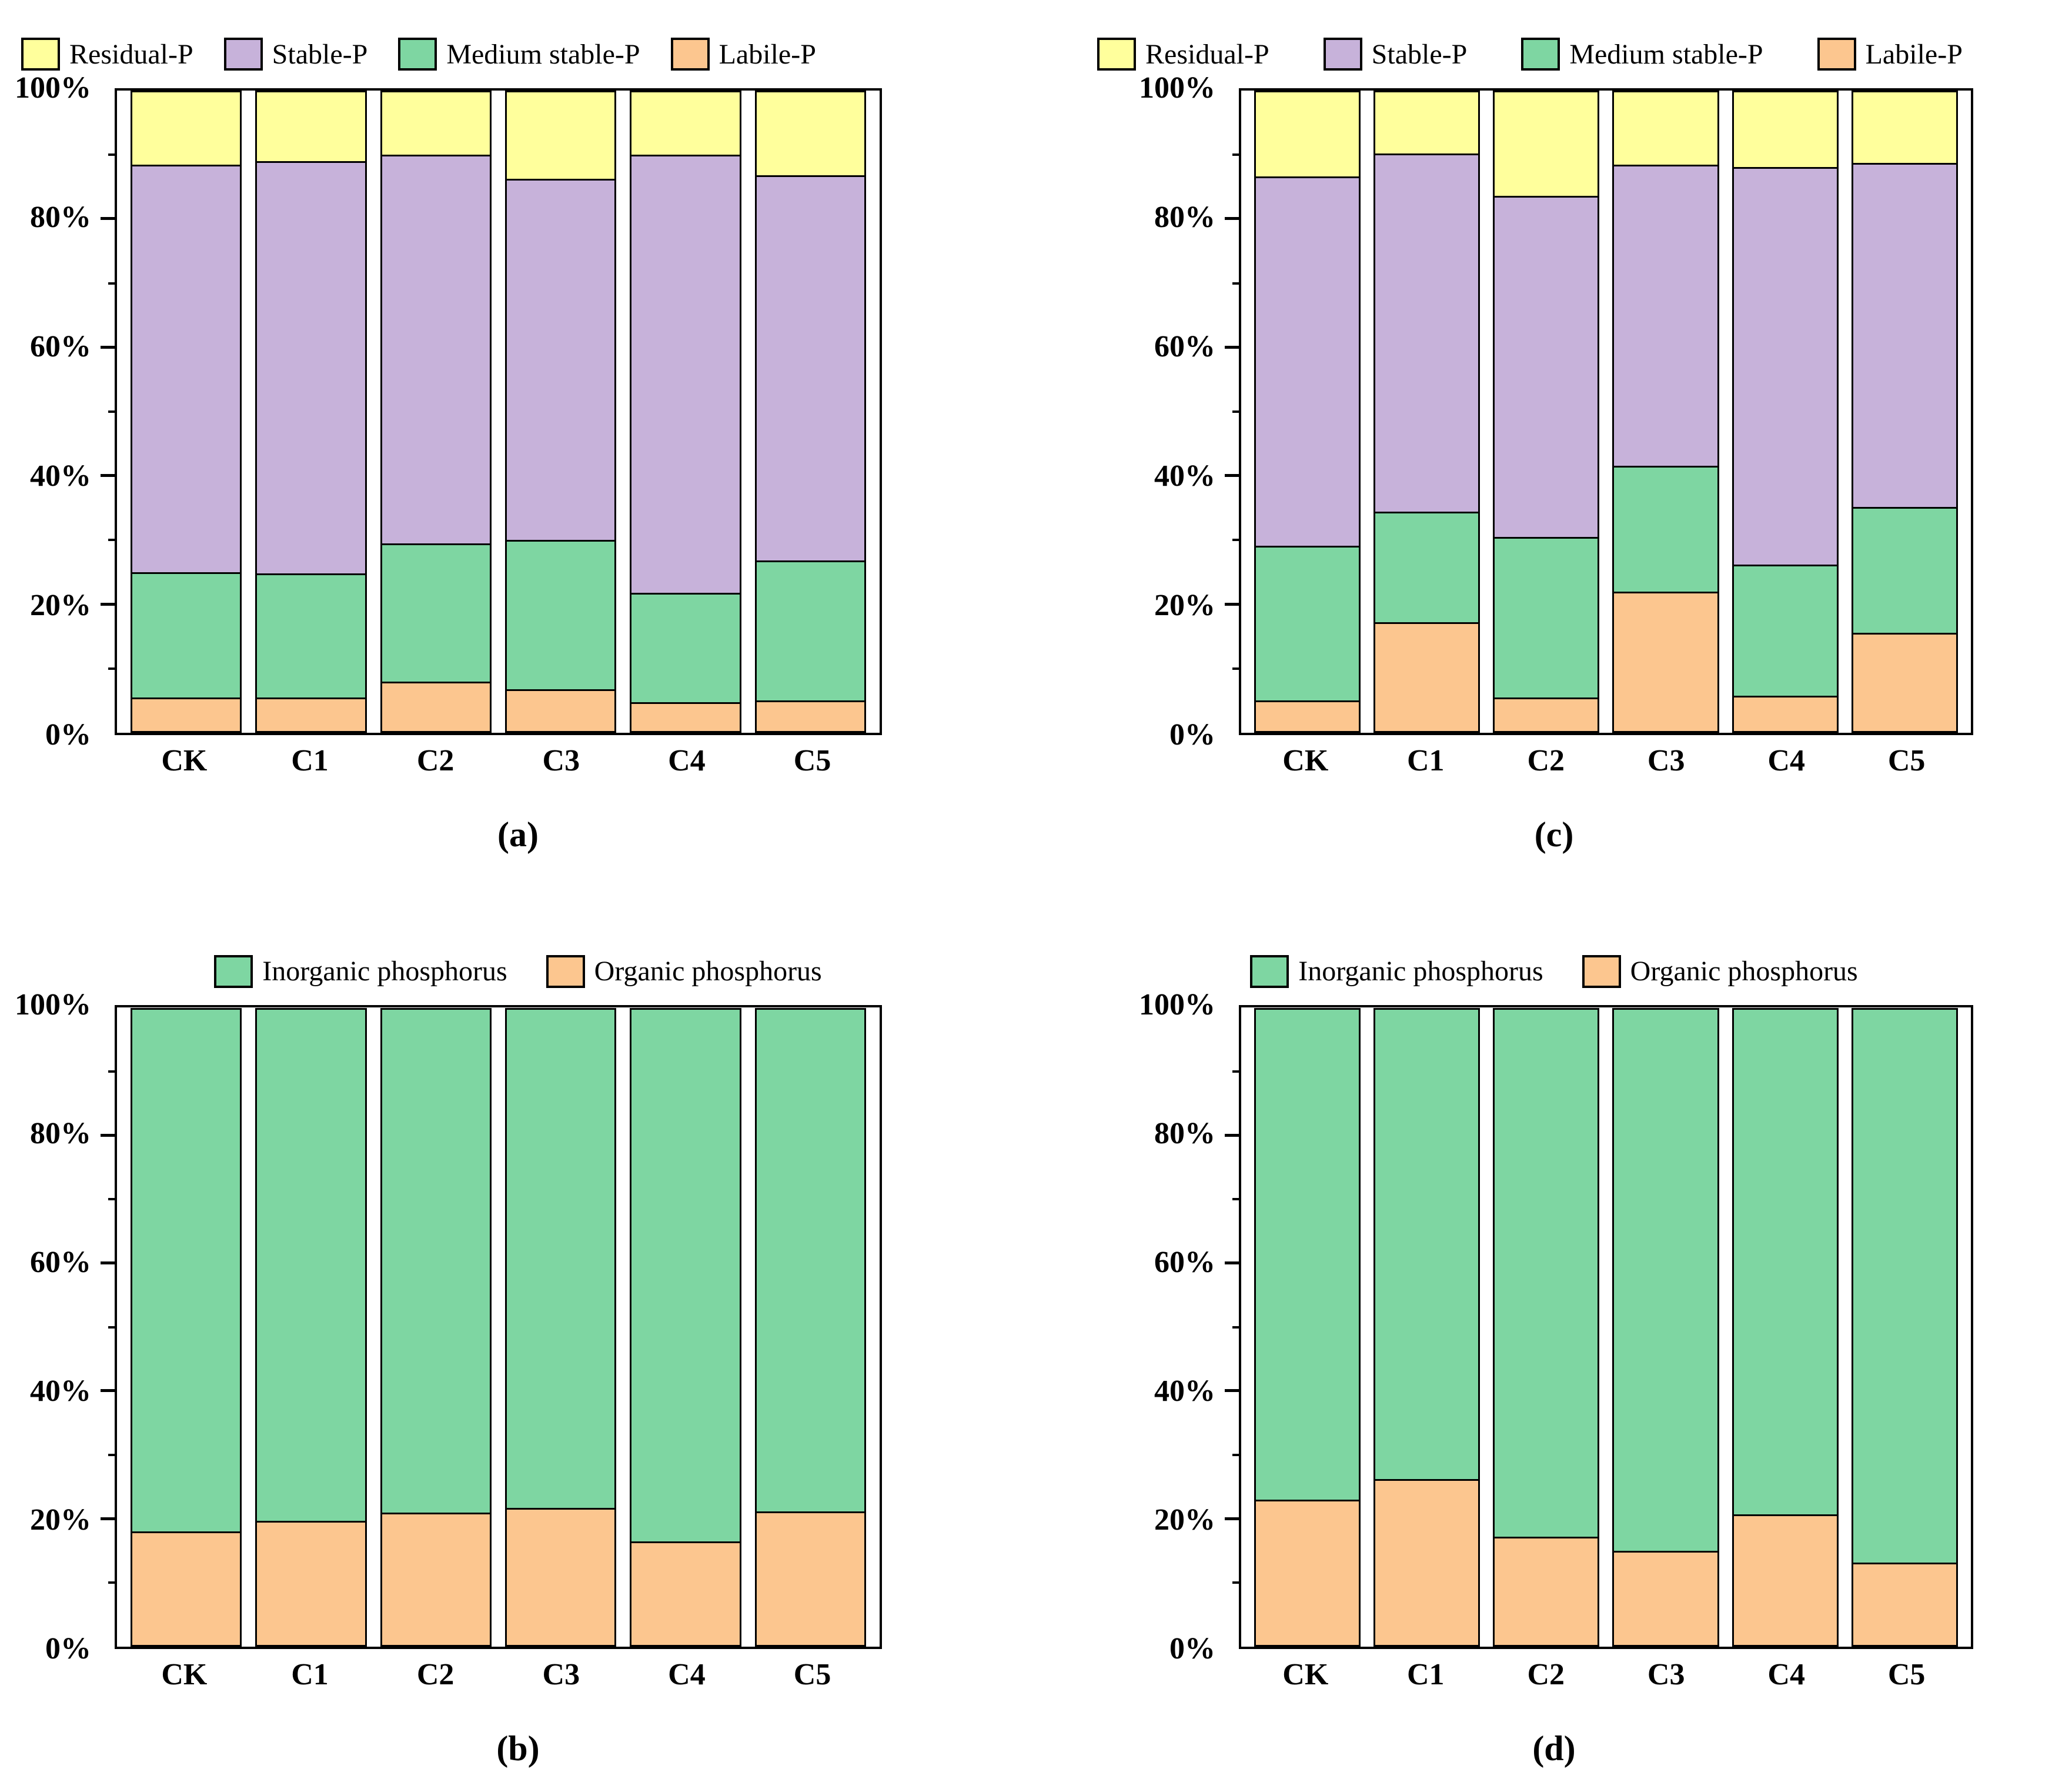  I want to click on legend-item: Inorganic phosphorus, so click(1396, 971).